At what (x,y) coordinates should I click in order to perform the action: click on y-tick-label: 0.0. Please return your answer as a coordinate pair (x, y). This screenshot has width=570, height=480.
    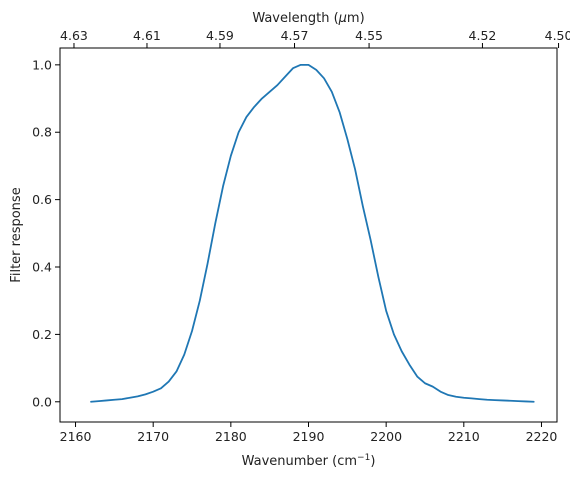
    Looking at the image, I should click on (42, 401).